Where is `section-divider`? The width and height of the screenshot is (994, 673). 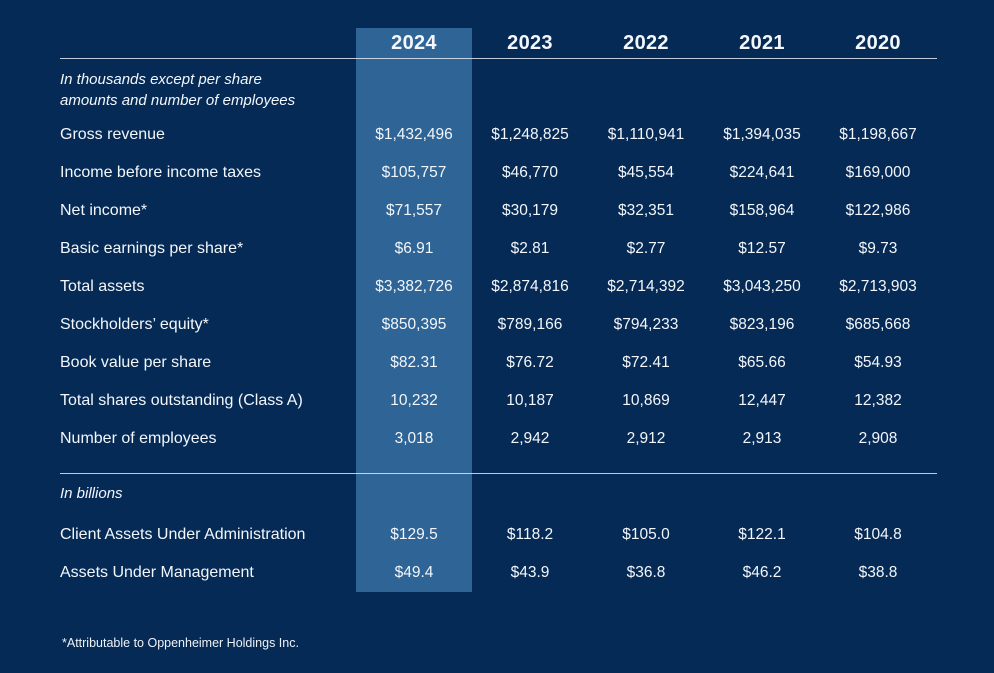
section-divider is located at coordinates (498, 473).